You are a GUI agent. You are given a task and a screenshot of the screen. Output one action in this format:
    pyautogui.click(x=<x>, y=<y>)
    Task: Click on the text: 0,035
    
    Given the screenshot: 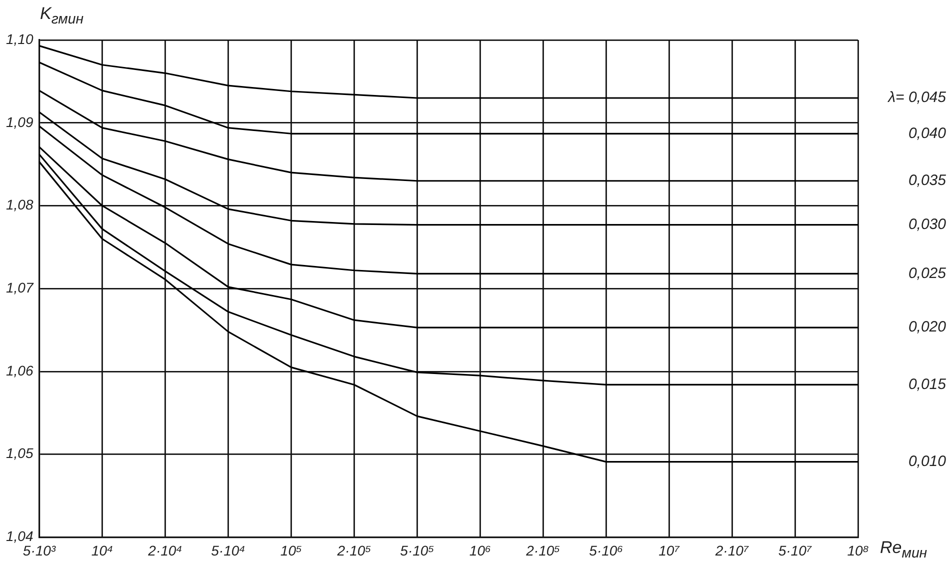 What is the action you would take?
    pyautogui.click(x=927, y=181)
    